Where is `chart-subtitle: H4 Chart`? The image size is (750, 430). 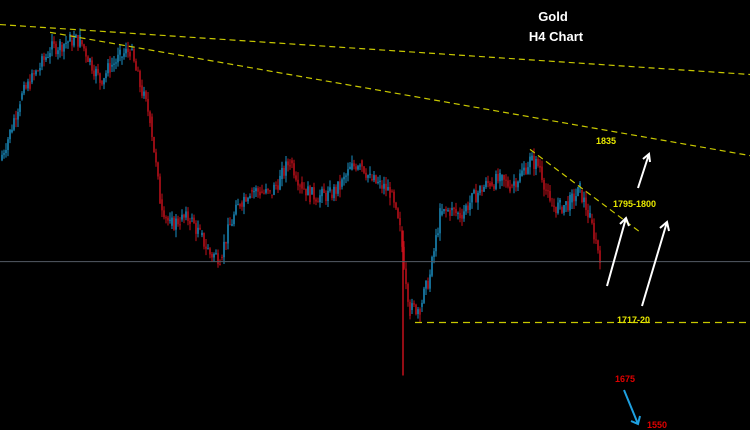
chart-subtitle: H4 Chart is located at coordinates (556, 36).